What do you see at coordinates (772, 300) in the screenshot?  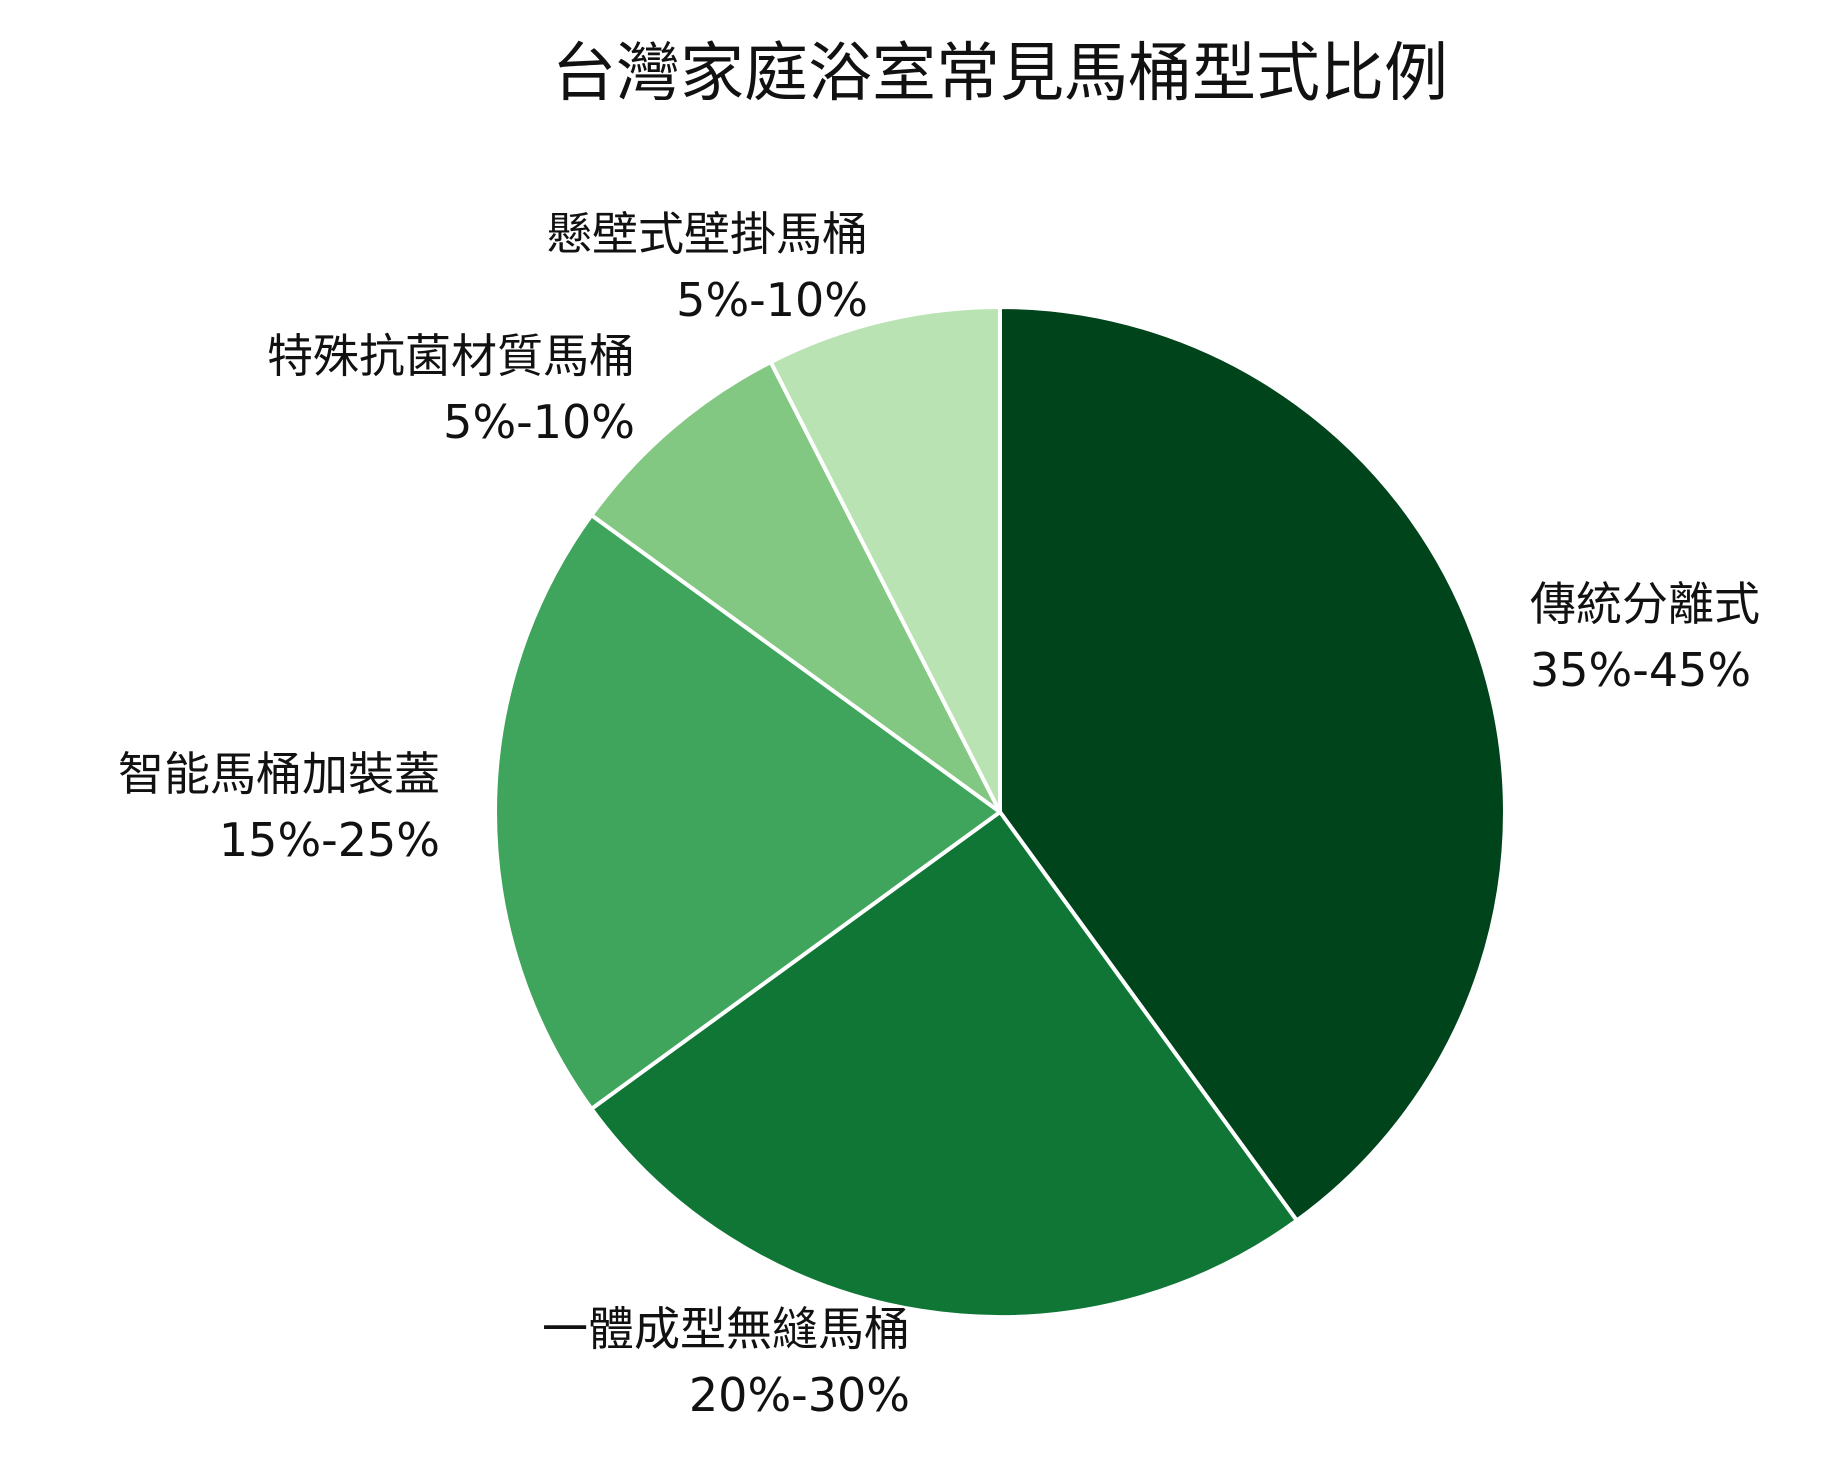 I see `slice-percent-wall-hung: 5%-10%` at bounding box center [772, 300].